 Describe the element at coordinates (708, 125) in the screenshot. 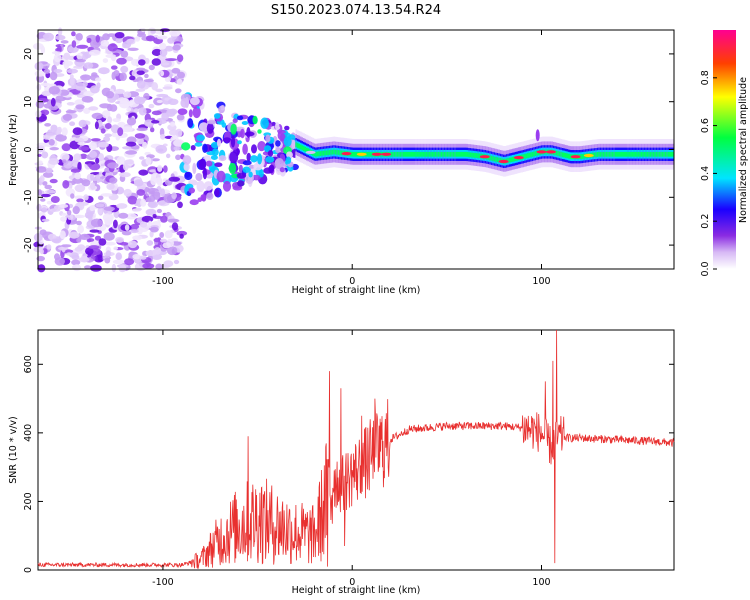

I see `colorbar-tick: 0.6` at that location.